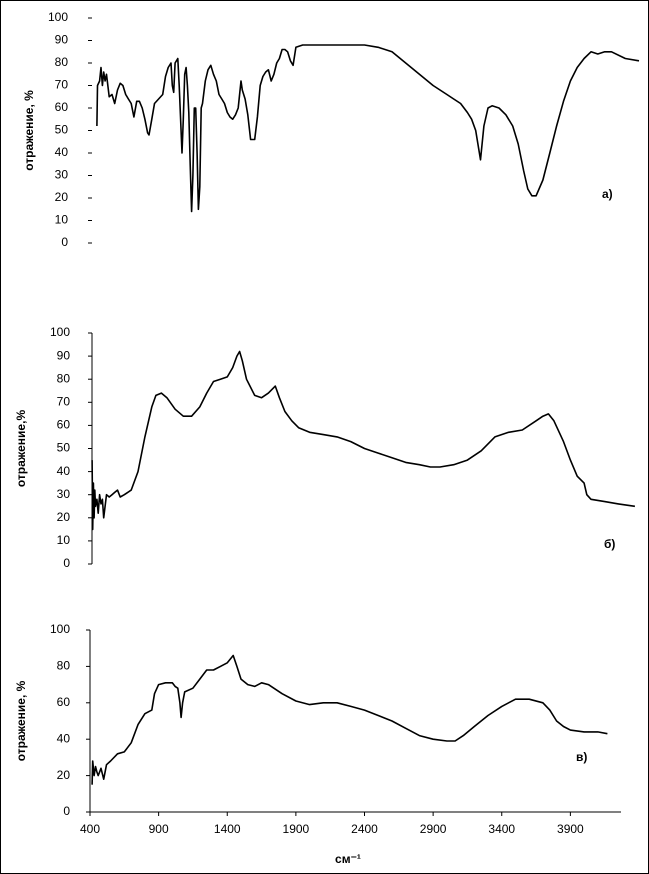  I want to click on x-tick-label: 1900, so click(296, 829).